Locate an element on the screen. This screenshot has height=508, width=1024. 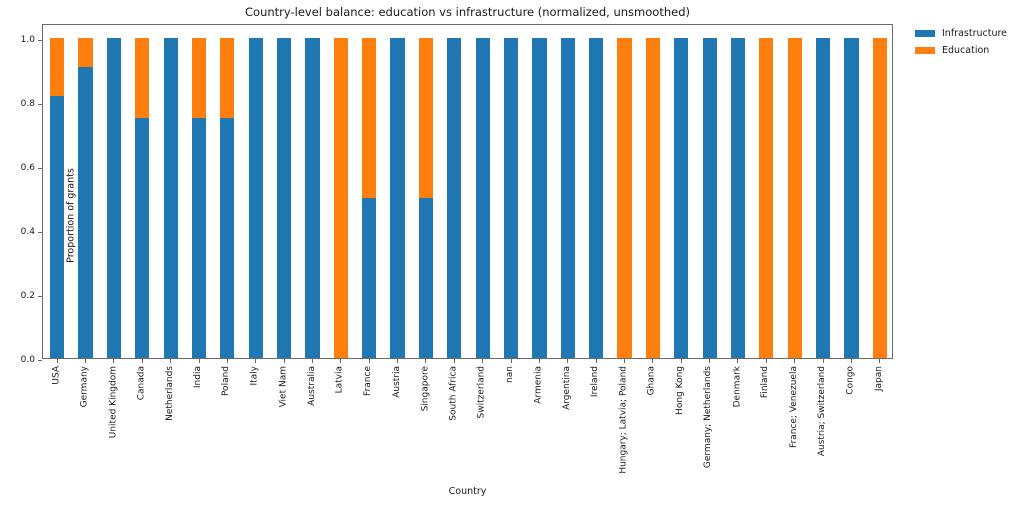
x-tick-label: nan is located at coordinates (510, 374).